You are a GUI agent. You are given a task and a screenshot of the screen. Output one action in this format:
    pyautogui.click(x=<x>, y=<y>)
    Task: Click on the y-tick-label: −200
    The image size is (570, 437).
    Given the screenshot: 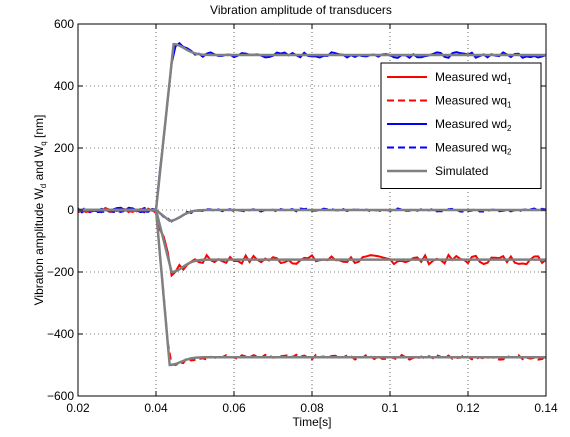 What is the action you would take?
    pyautogui.click(x=60, y=272)
    